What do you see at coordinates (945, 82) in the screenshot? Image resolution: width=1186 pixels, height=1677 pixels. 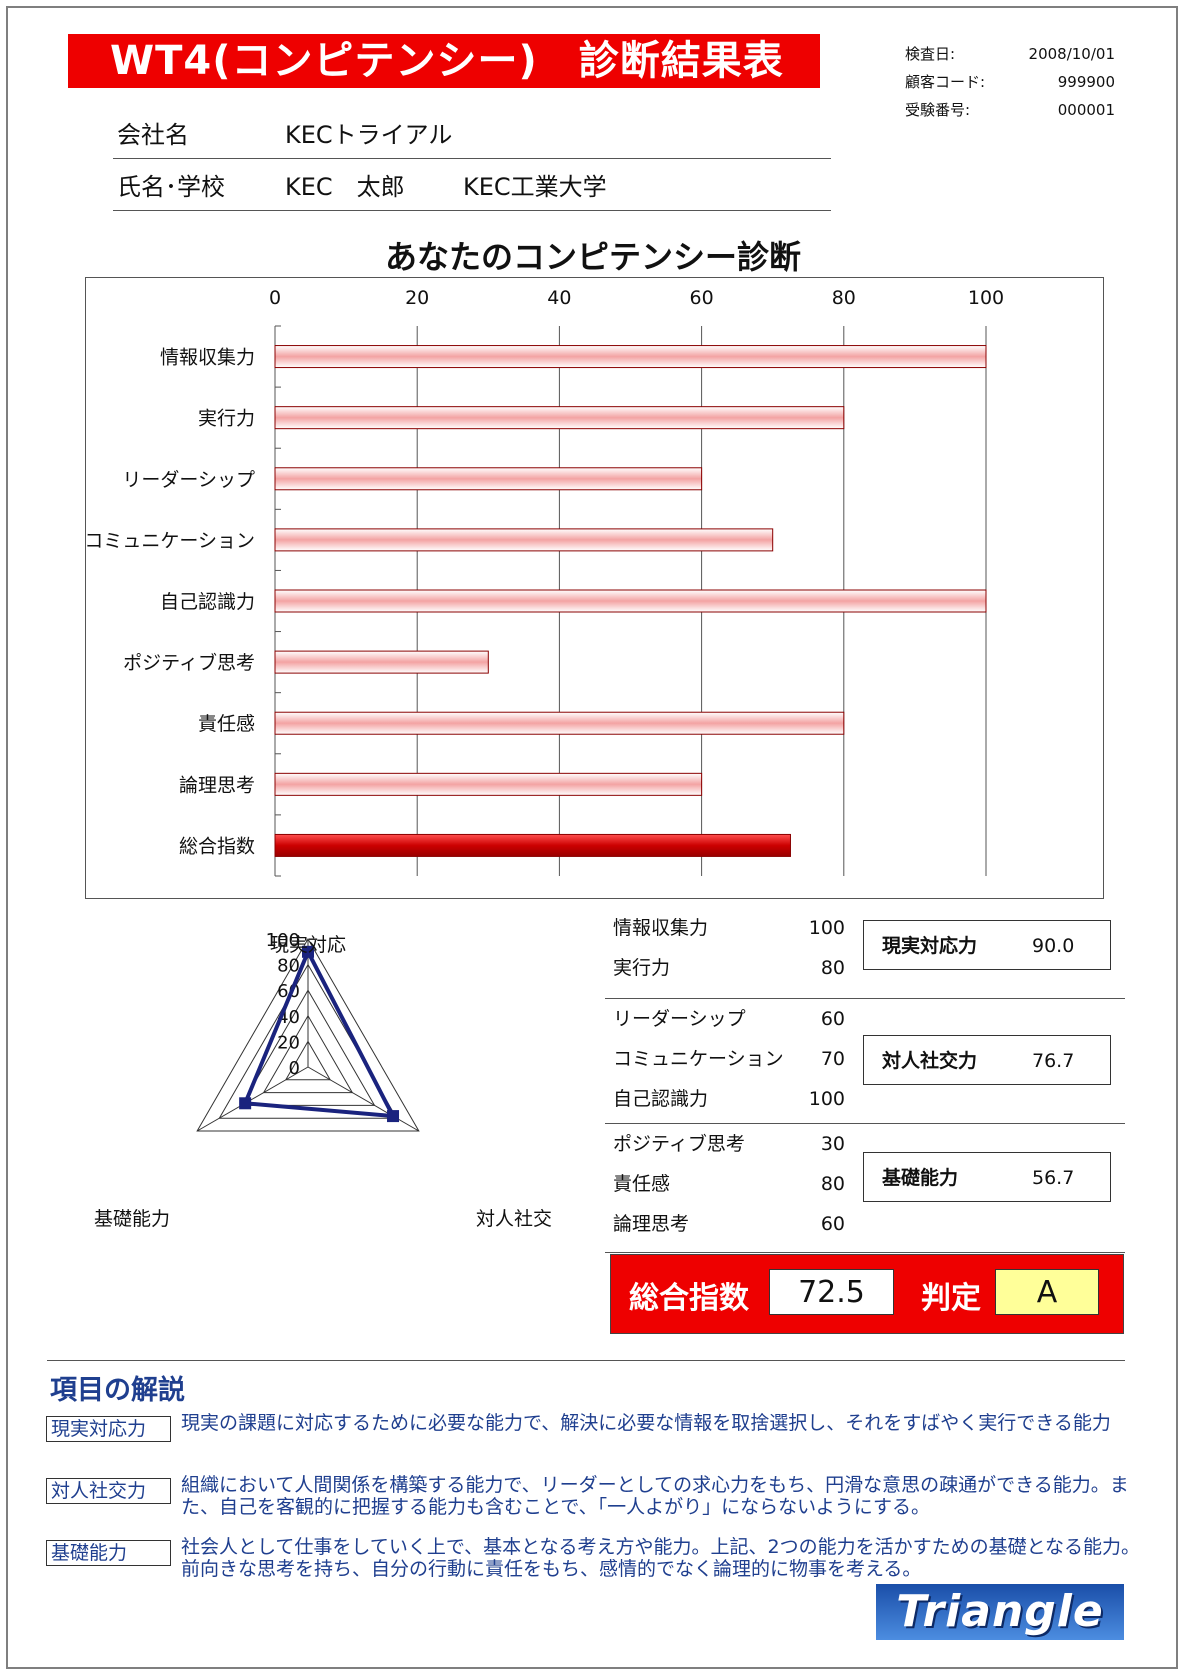 I see `meta-label: 顧客コード:` at bounding box center [945, 82].